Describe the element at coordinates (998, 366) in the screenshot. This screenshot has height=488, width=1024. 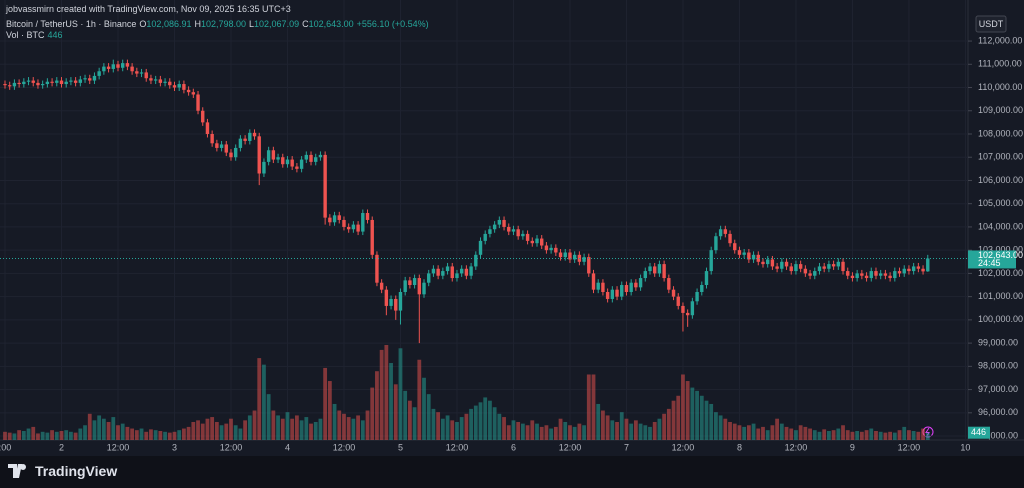
I see `y-tick-label: 98,000.00` at that location.